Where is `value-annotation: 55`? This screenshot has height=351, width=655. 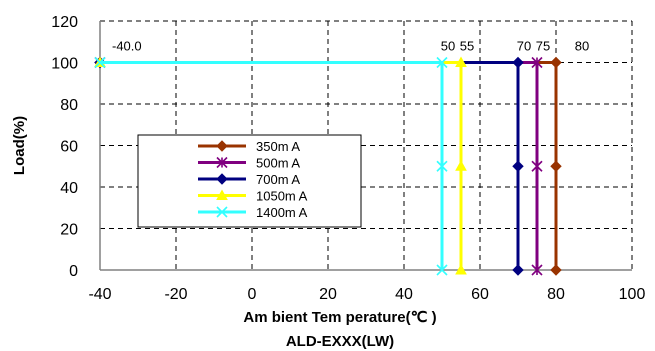 value-annotation: 55 is located at coordinates (467, 46).